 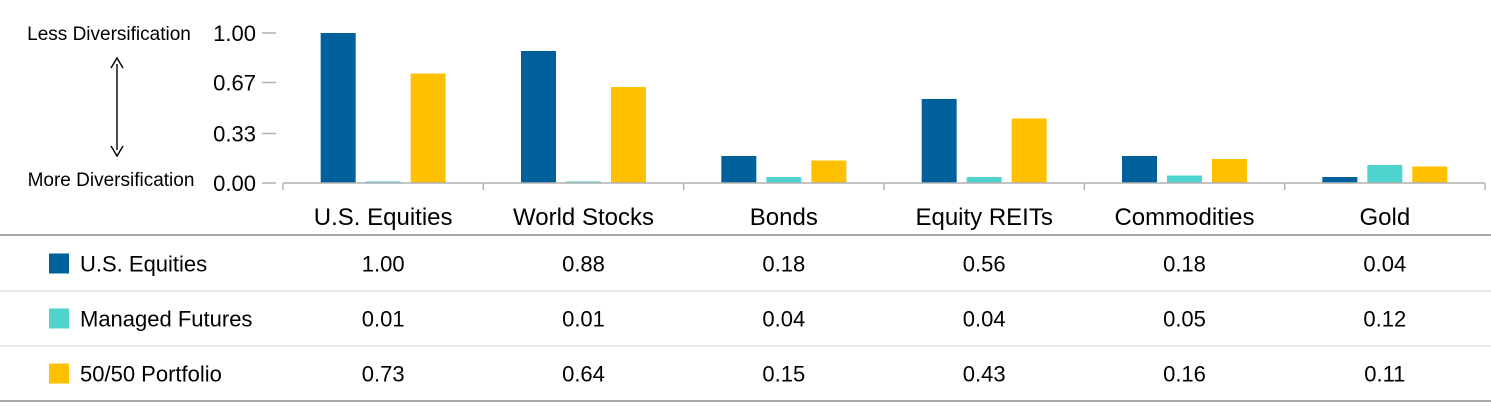 I want to click on x-tick-label: Bonds, so click(x=784, y=217).